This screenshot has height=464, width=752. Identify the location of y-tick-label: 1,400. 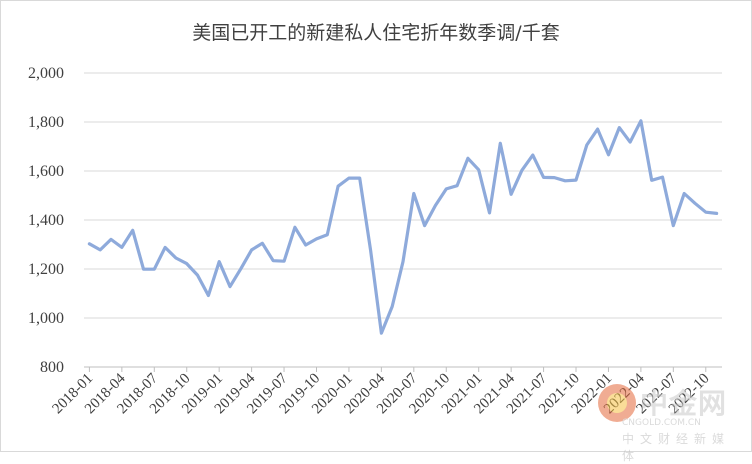
(46, 220).